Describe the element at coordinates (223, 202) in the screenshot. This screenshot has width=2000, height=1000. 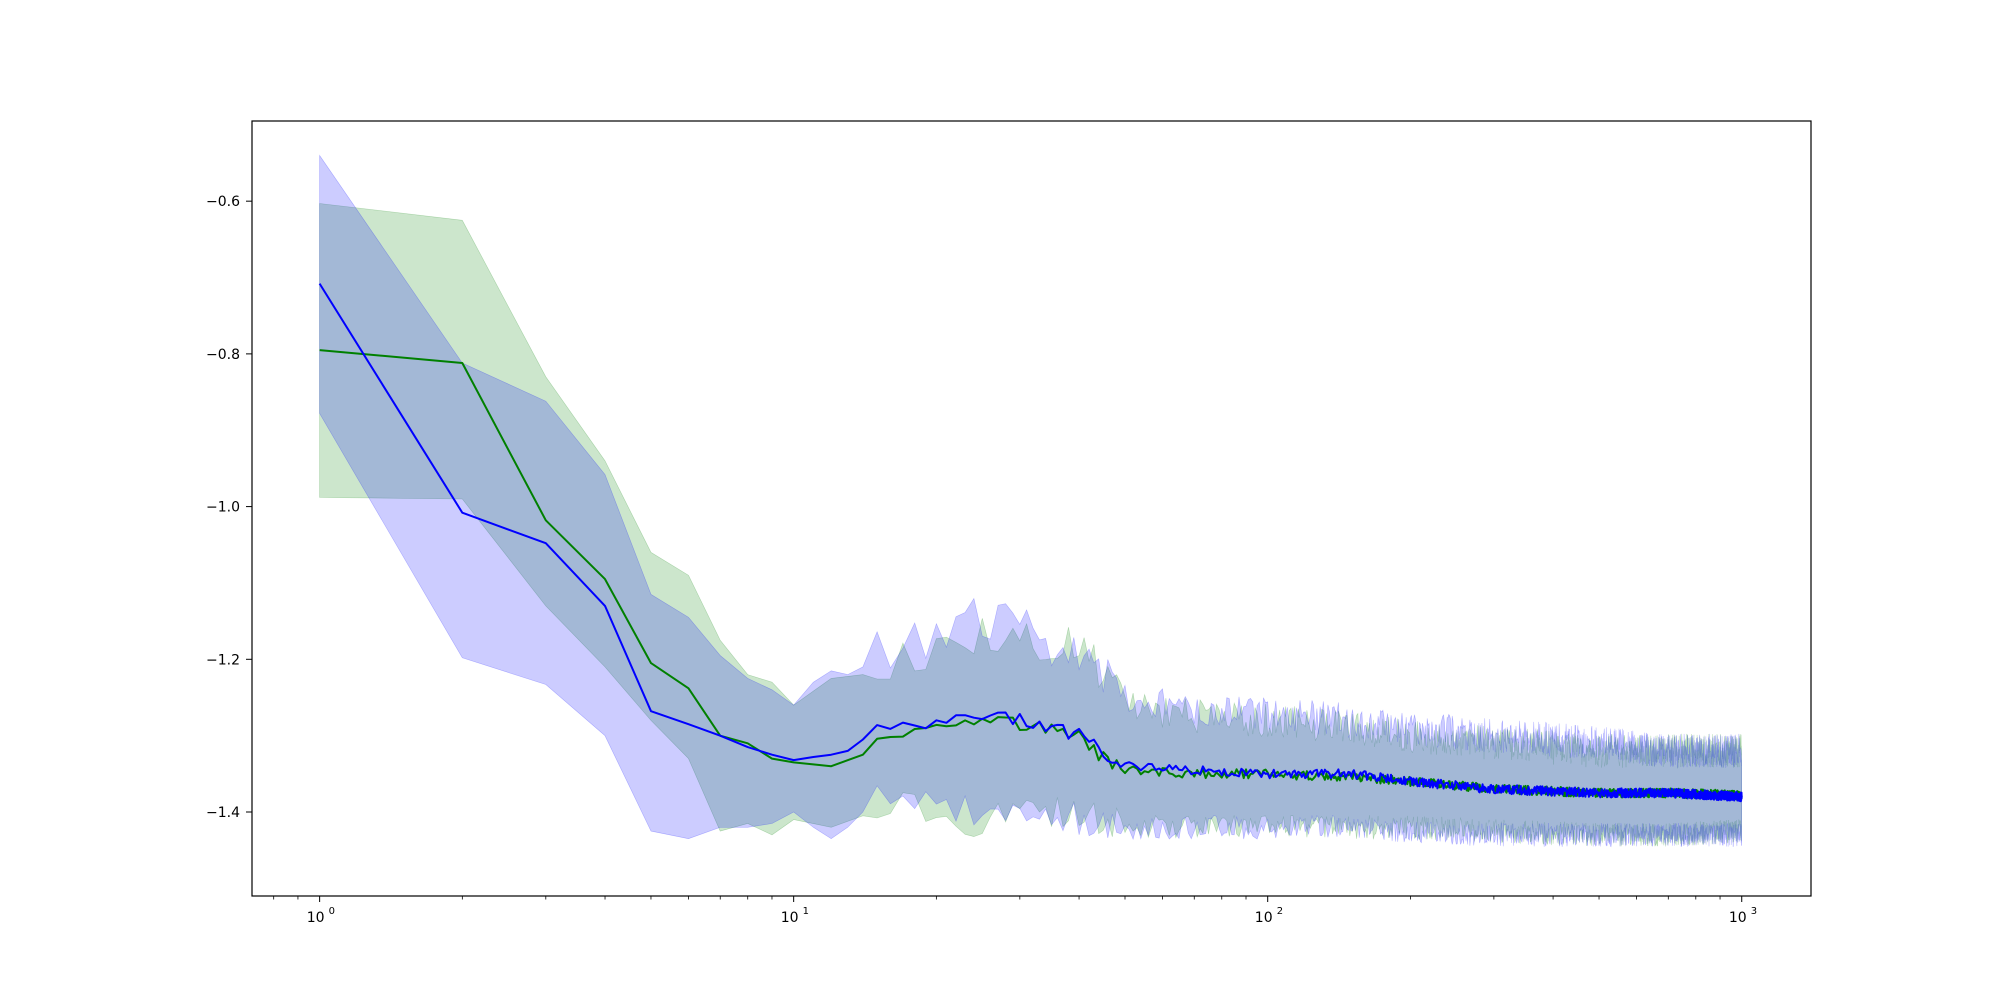
I see `y-tick-label: −0.6` at that location.